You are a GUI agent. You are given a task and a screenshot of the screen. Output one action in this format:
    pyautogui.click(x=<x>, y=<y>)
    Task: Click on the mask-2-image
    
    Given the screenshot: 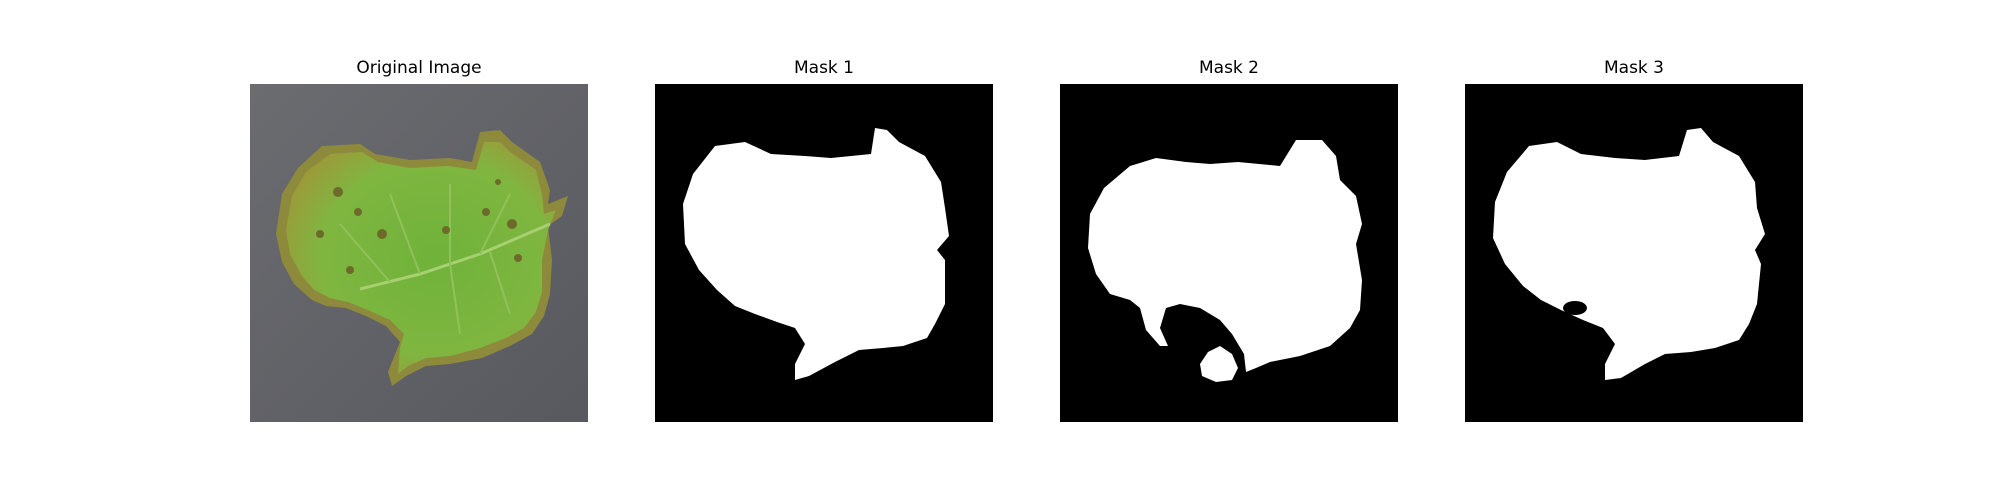 What is the action you would take?
    pyautogui.click(x=1229, y=253)
    